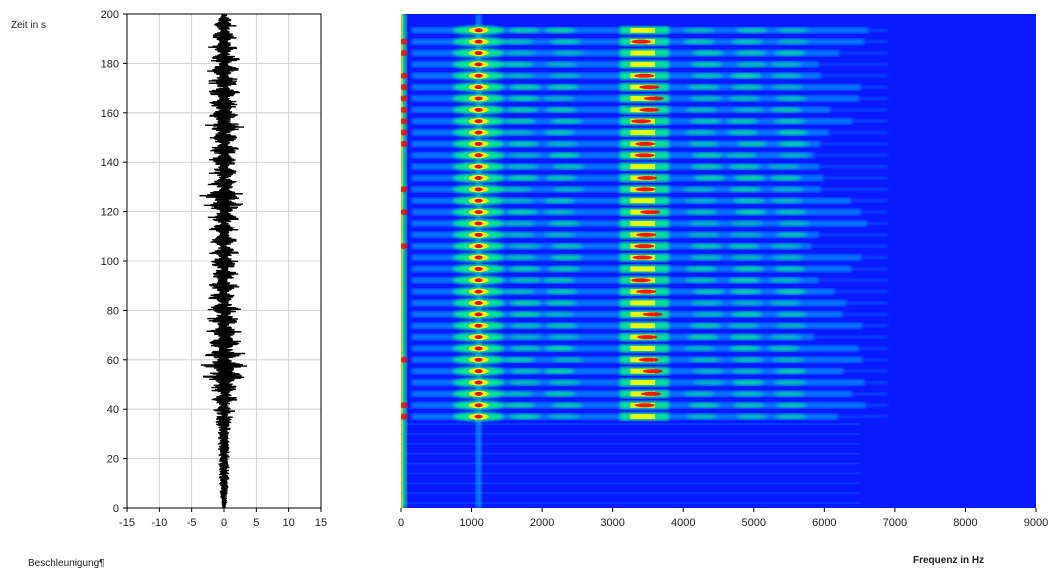 This screenshot has height=580, width=1055. What do you see at coordinates (159, 523) in the screenshot?
I see `waveform-x-tick-label-1: -10` at bounding box center [159, 523].